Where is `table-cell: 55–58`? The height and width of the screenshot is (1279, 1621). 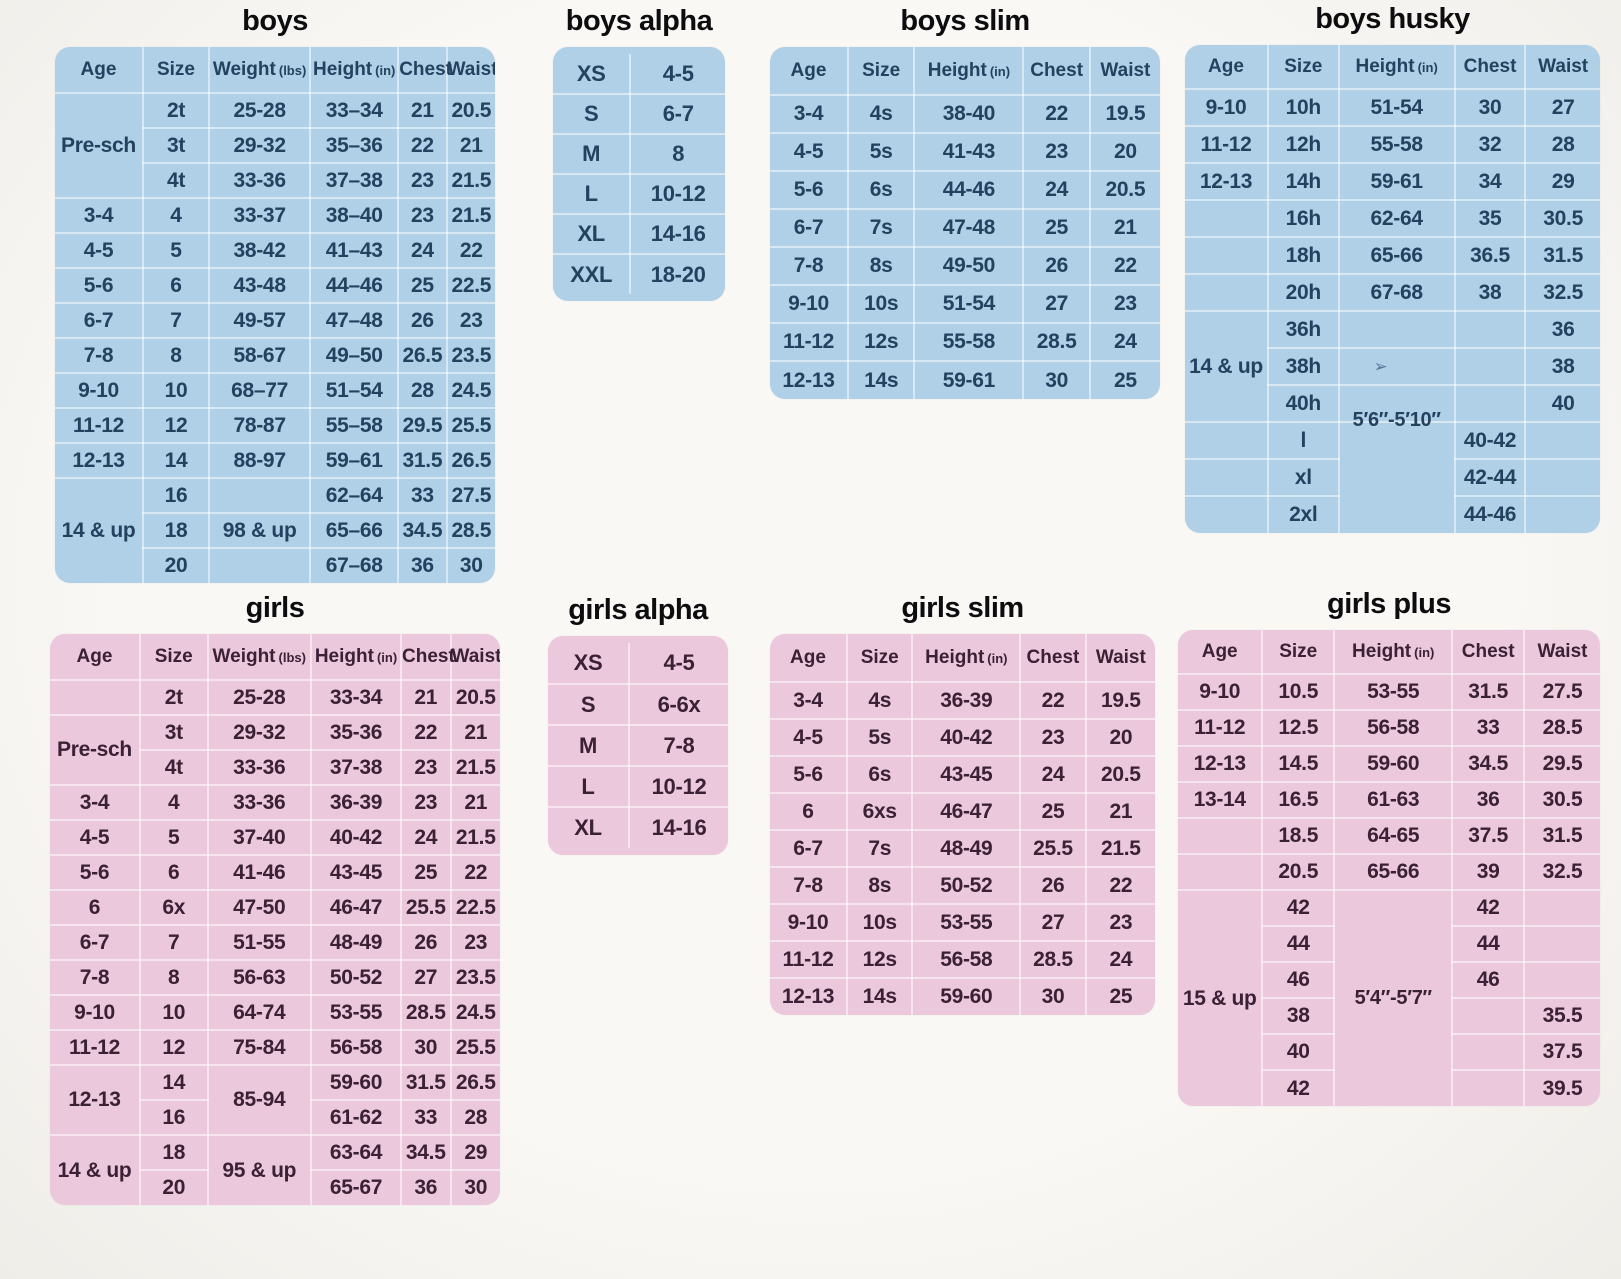 table-cell: 55–58 is located at coordinates (354, 425).